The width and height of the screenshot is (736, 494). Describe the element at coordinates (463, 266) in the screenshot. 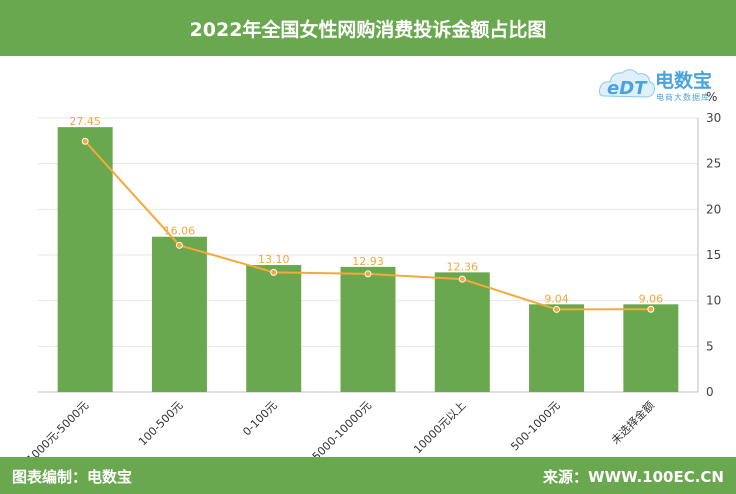

I see `data-label: 12.36` at that location.